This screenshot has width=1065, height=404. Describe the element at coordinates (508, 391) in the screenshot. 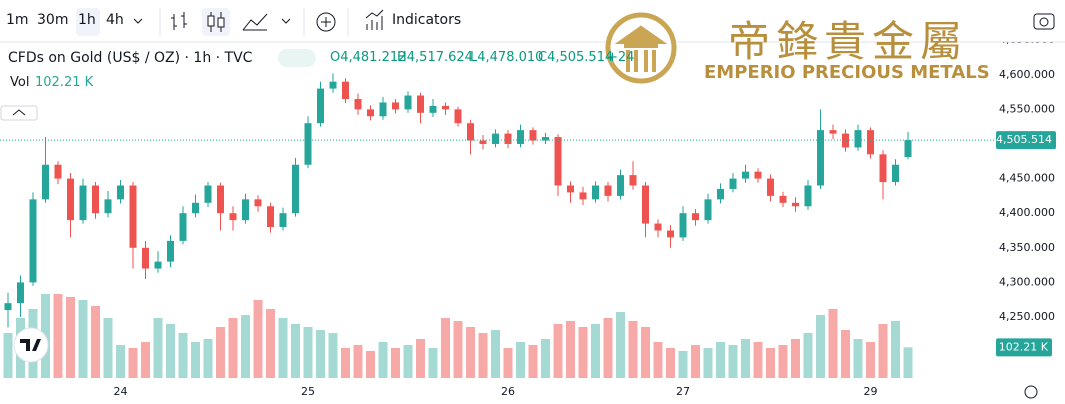

I see `x-tick-label: 26` at that location.